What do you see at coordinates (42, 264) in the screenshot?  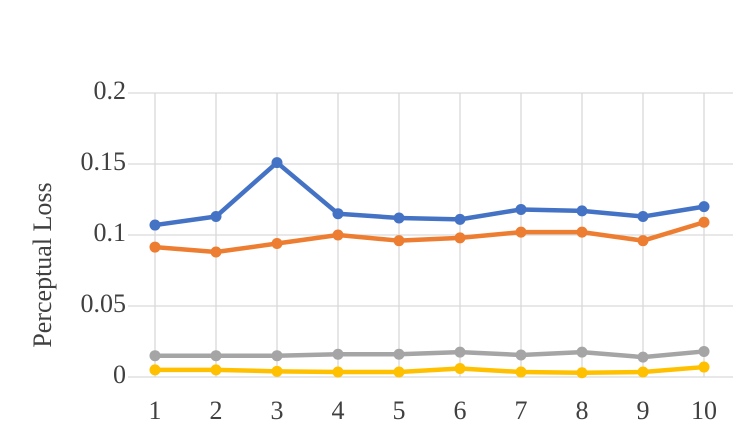 I see `y-axis-label: Perceptual Loss` at bounding box center [42, 264].